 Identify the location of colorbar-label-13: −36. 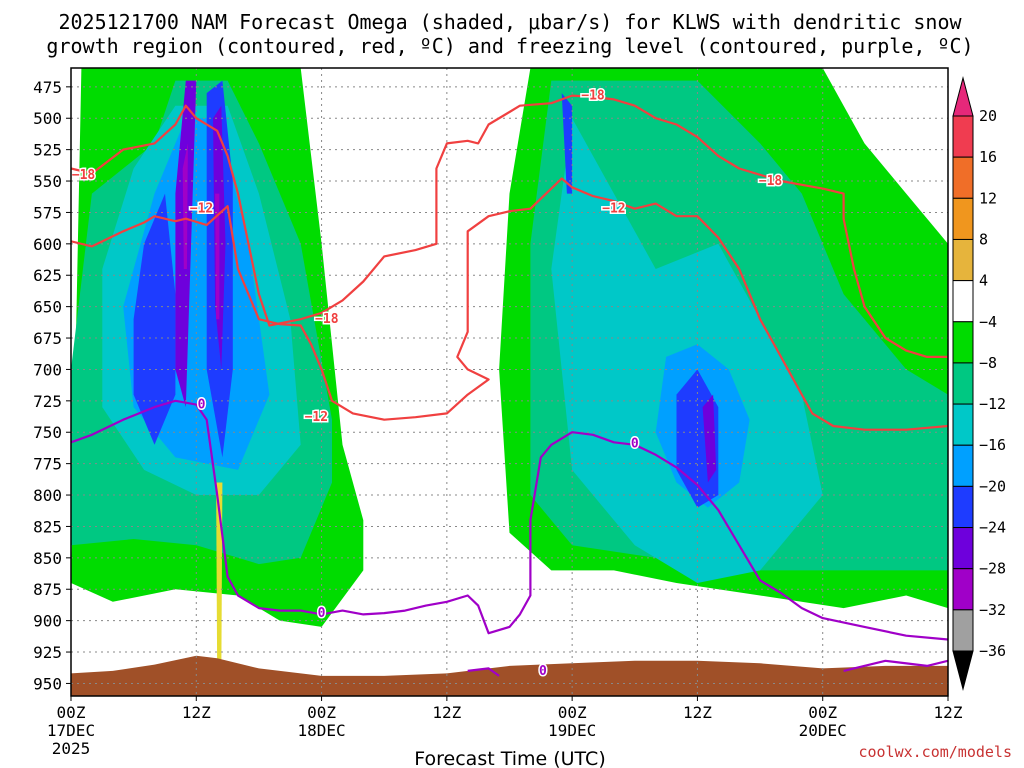
(992, 651).